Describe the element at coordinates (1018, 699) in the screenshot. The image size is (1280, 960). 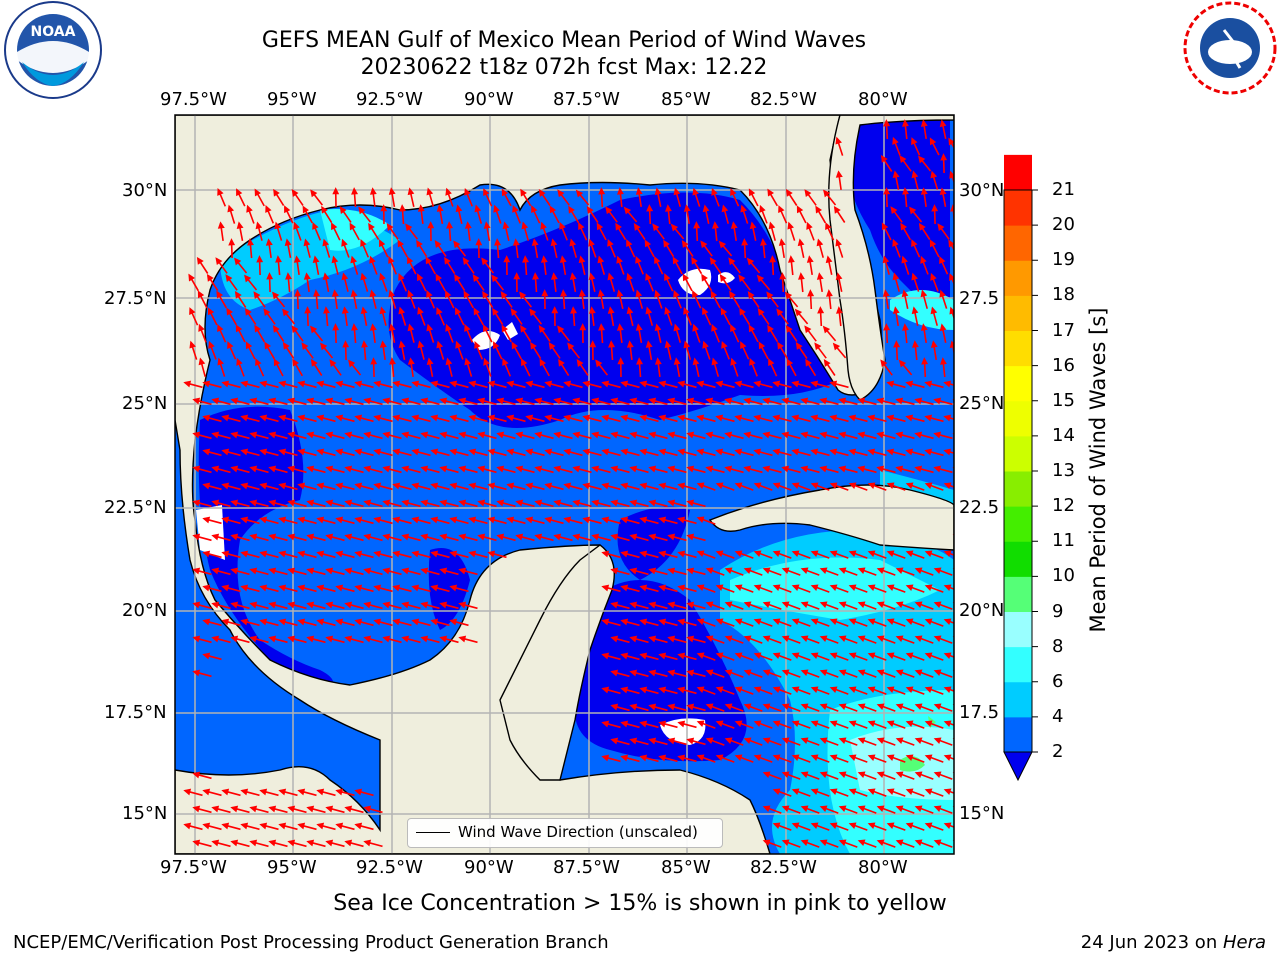
I see `colorbar-segment` at that location.